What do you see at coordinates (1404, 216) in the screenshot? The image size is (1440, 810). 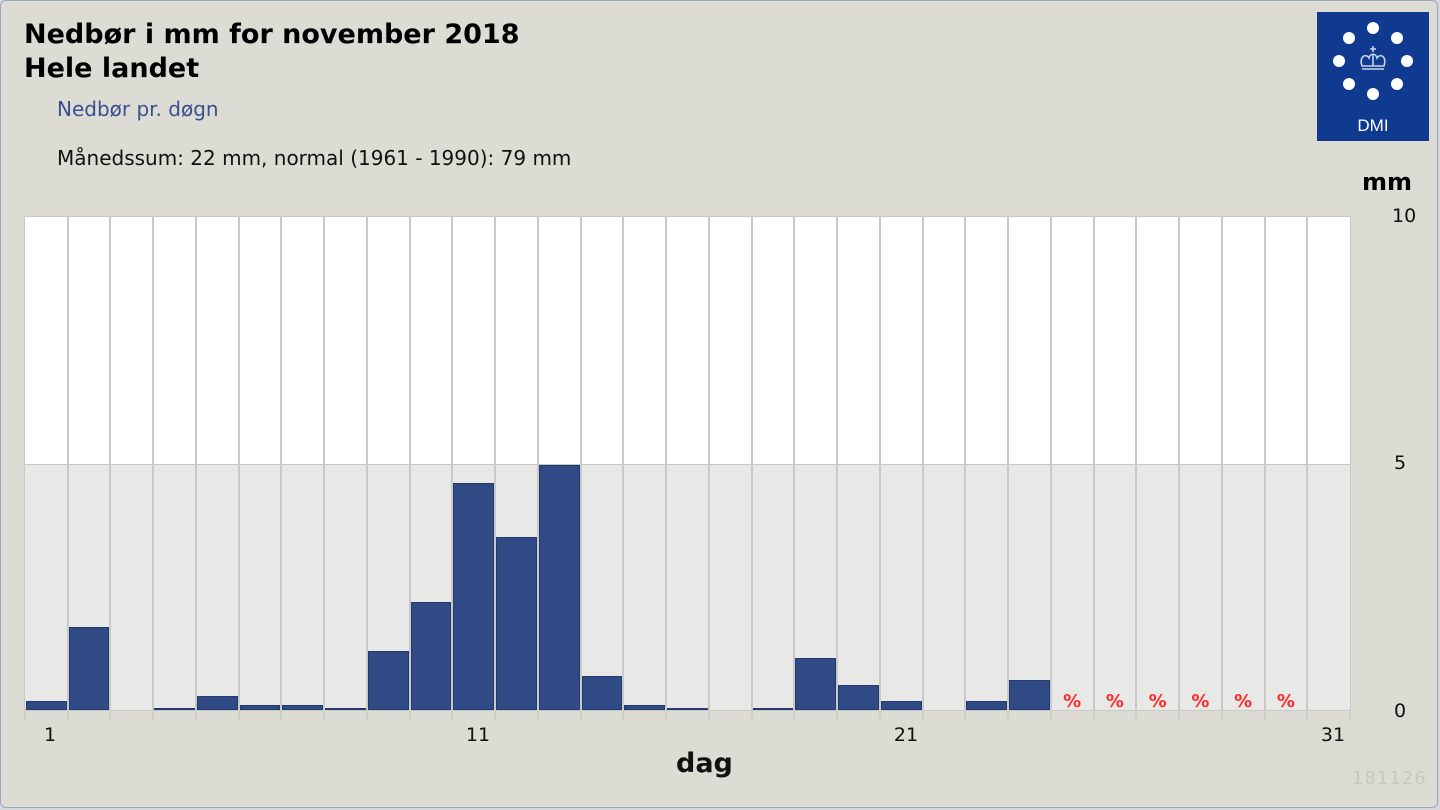 I see `y-tick-10: 10` at bounding box center [1404, 216].